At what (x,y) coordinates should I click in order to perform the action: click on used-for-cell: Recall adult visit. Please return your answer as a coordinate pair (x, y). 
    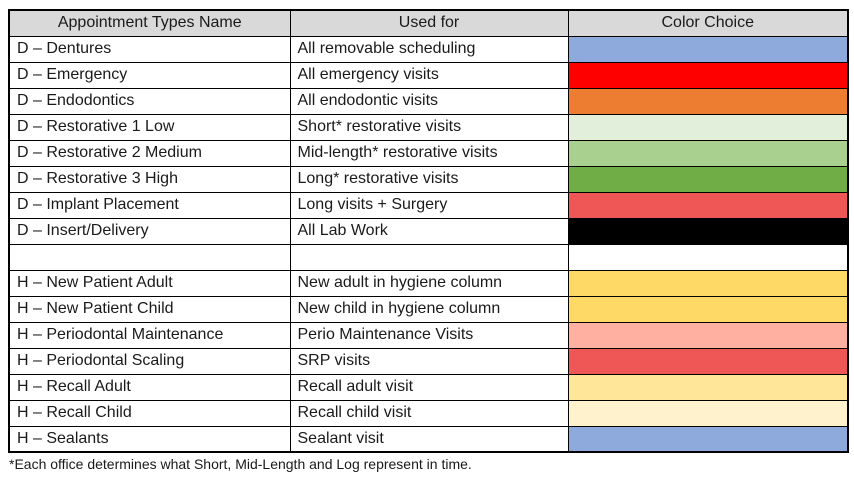
    Looking at the image, I should click on (429, 387).